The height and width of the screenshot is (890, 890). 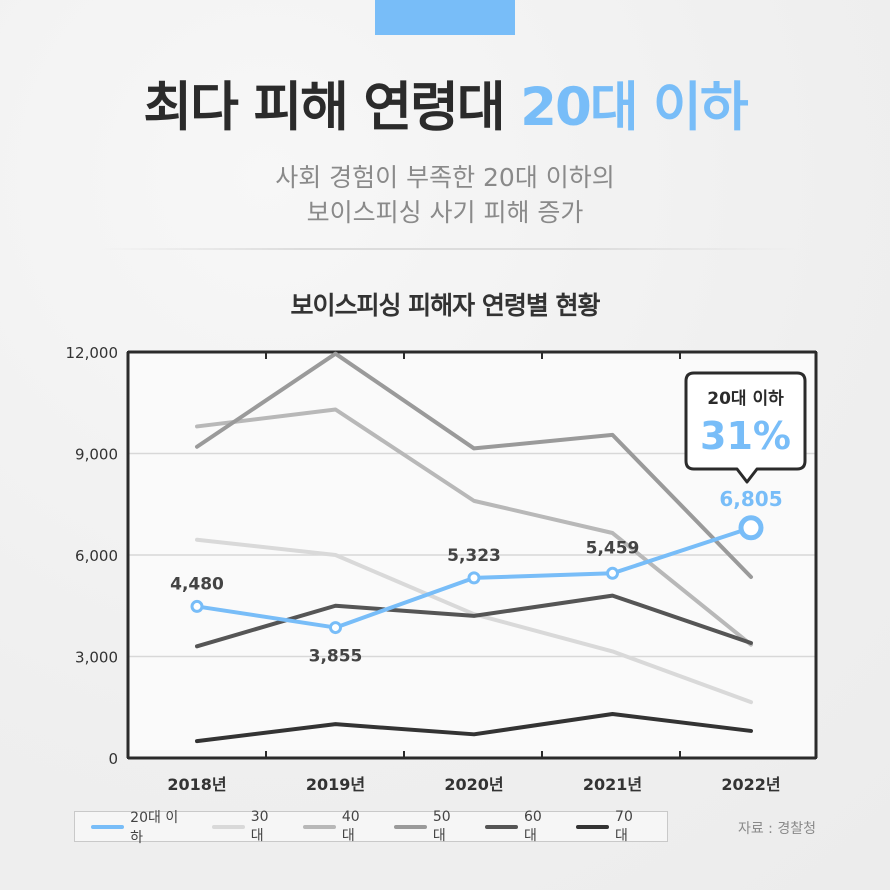 I want to click on headline: 최다 피해 연령대 20대 이하, so click(x=445, y=108).